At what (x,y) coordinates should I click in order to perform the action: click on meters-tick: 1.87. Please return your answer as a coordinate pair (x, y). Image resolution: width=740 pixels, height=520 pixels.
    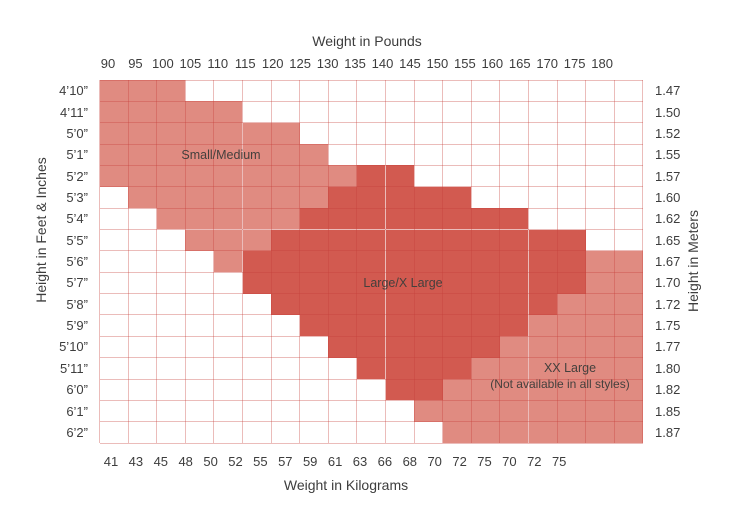
    Looking at the image, I should click on (668, 432).